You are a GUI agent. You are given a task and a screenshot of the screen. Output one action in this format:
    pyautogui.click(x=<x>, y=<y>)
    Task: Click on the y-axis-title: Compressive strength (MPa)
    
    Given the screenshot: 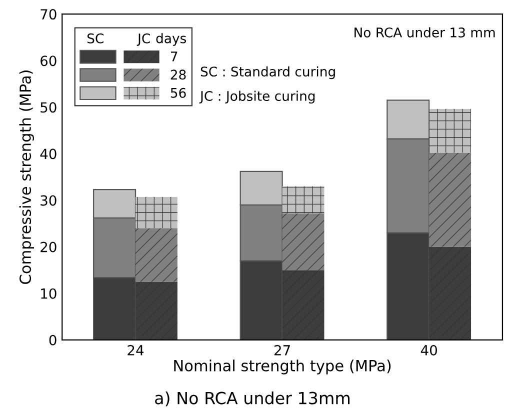 What is the action you would take?
    pyautogui.click(x=26, y=177)
    